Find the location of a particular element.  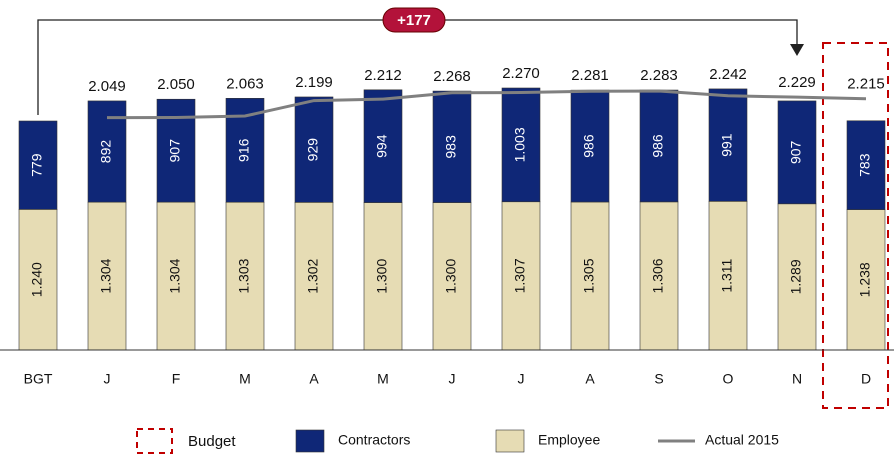

data-label: 1.238 is located at coordinates (865, 279).